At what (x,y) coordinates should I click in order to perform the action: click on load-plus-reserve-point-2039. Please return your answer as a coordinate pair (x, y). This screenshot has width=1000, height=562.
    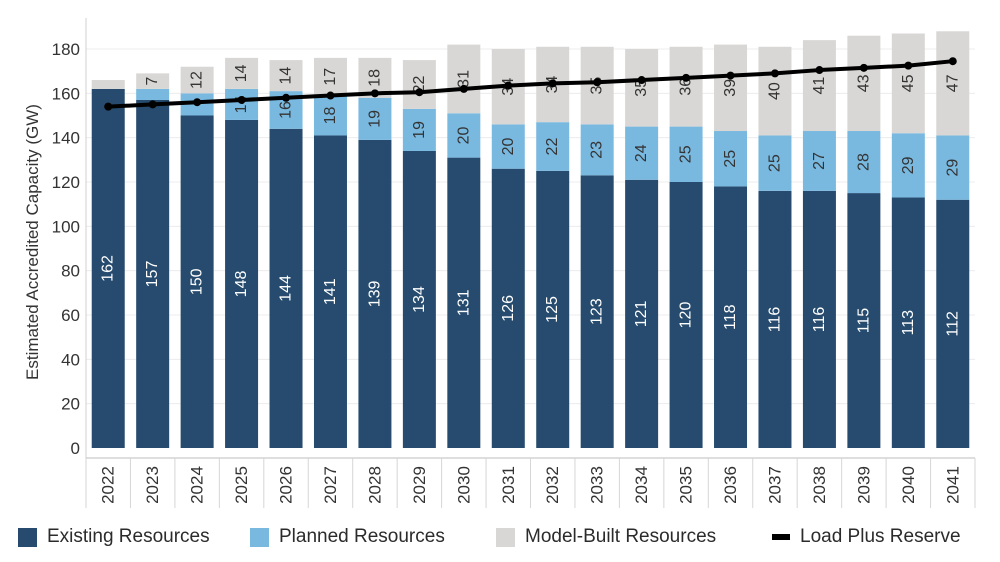
    Looking at the image, I should click on (863, 67).